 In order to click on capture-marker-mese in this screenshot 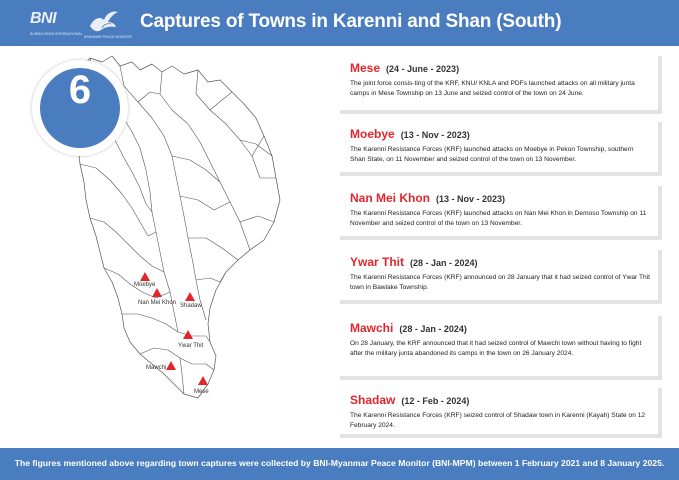, I will do `click(203, 380)`.